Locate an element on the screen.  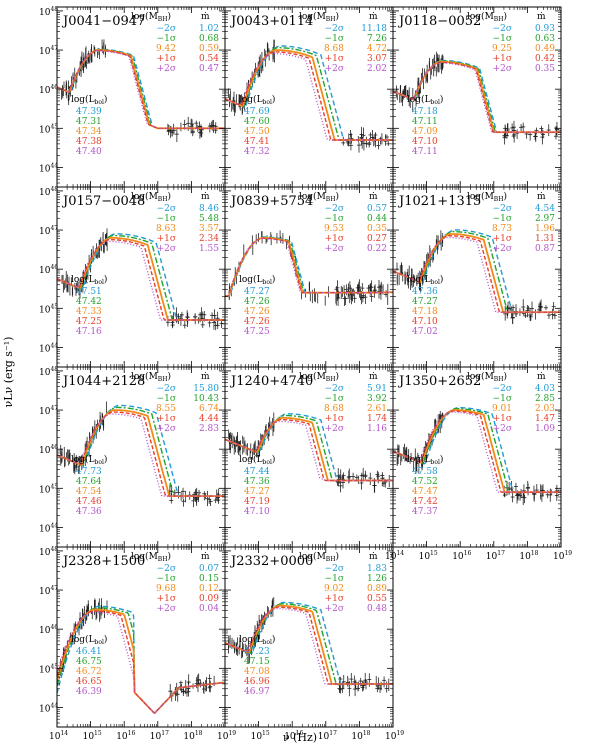
mdot-value: 0.27 is located at coordinates (377, 239).